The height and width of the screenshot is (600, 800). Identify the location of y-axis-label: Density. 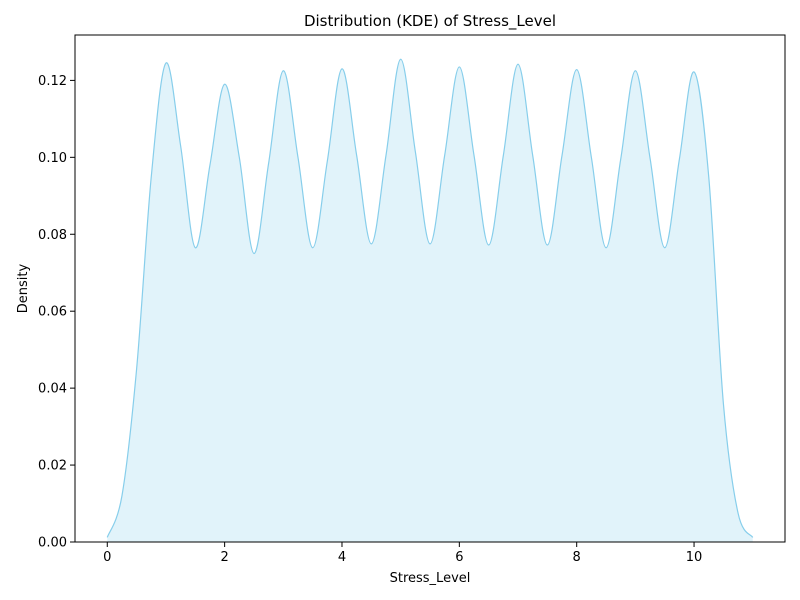
(23, 288).